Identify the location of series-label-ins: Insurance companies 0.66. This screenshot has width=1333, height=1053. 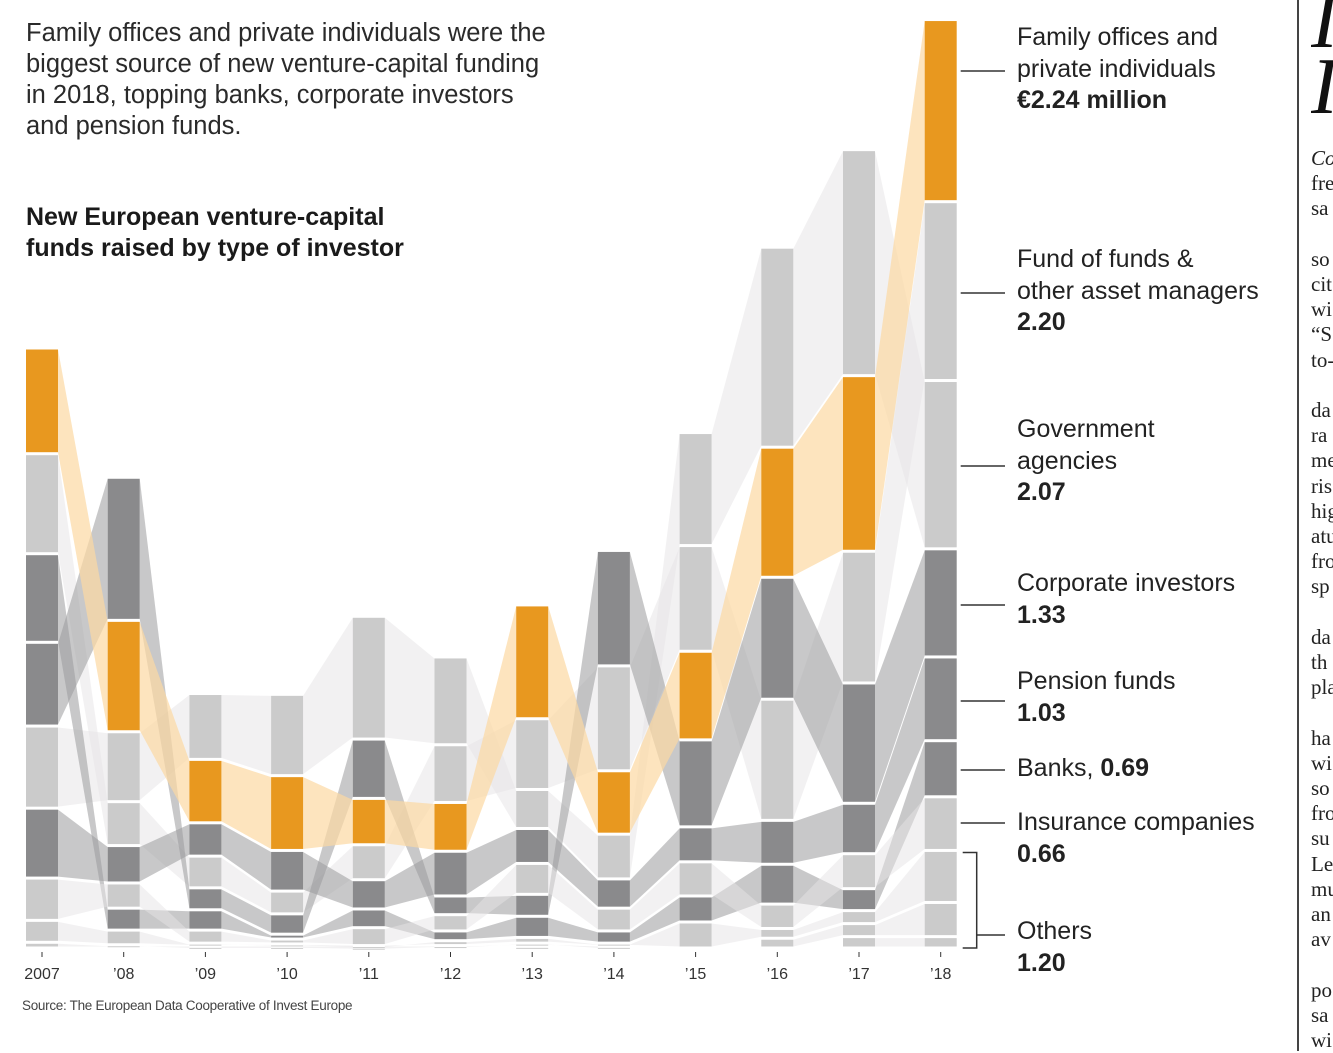
(1136, 838).